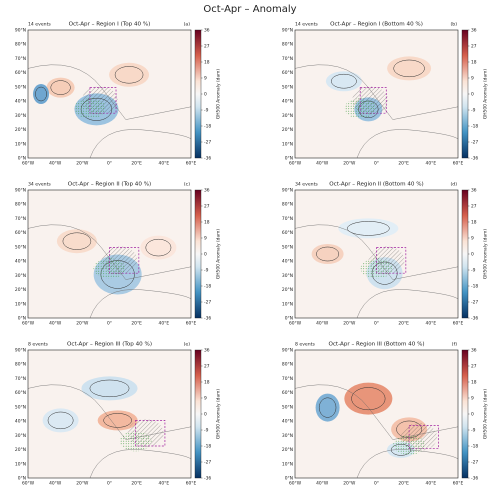 The image size is (500, 494). What do you see at coordinates (306, 185) in the screenshot?
I see `event-count: 34 events` at bounding box center [306, 185].